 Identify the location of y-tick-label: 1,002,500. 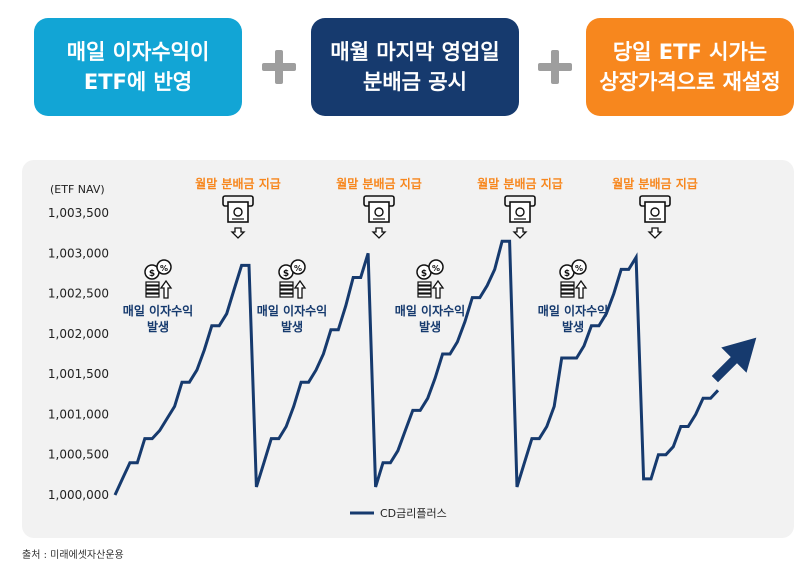
(78, 294).